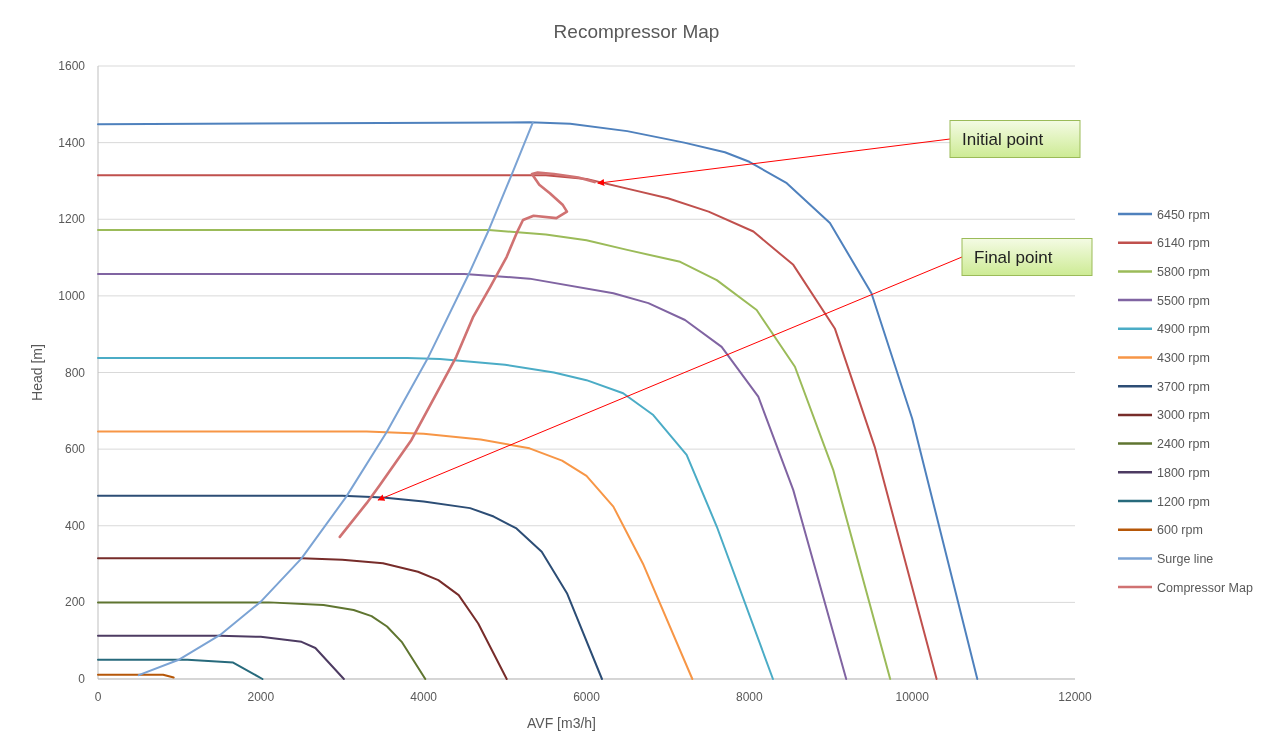 The width and height of the screenshot is (1265, 751). What do you see at coordinates (75, 372) in the screenshot?
I see `y-tick-label: 800` at bounding box center [75, 372].